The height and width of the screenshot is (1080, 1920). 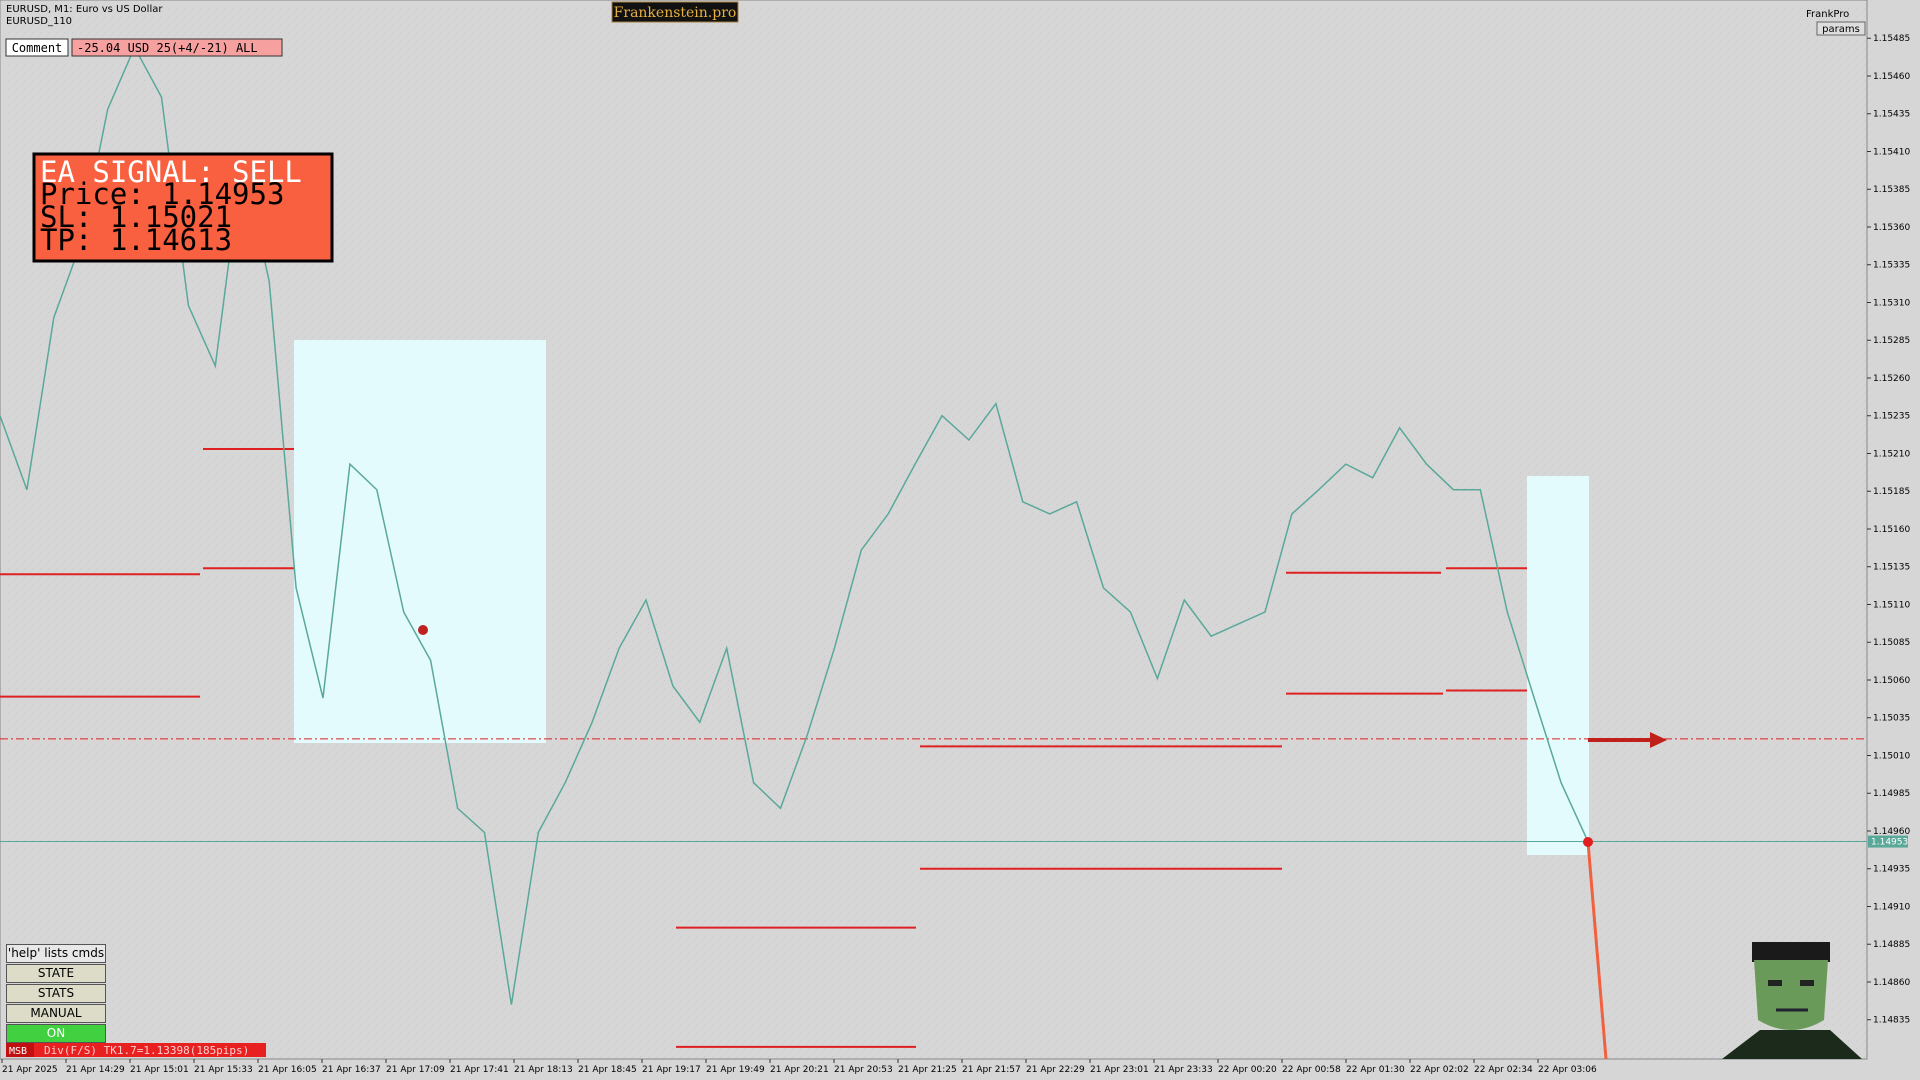 I want to click on y-tick-label: 1.15460, so click(x=1891, y=77).